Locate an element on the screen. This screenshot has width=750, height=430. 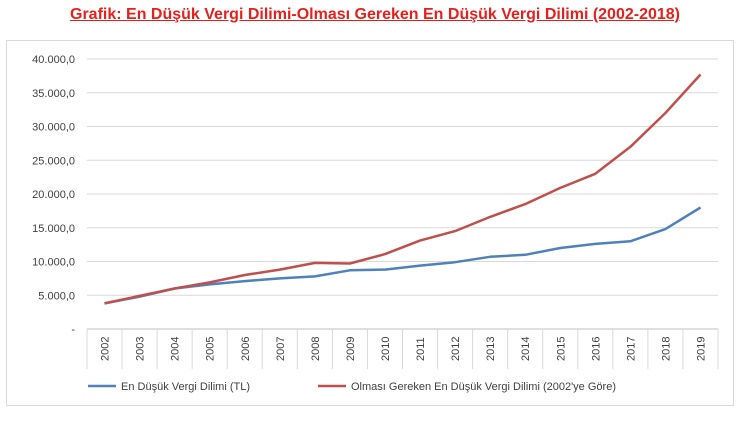
x-tick-label: 2007 is located at coordinates (281, 349).